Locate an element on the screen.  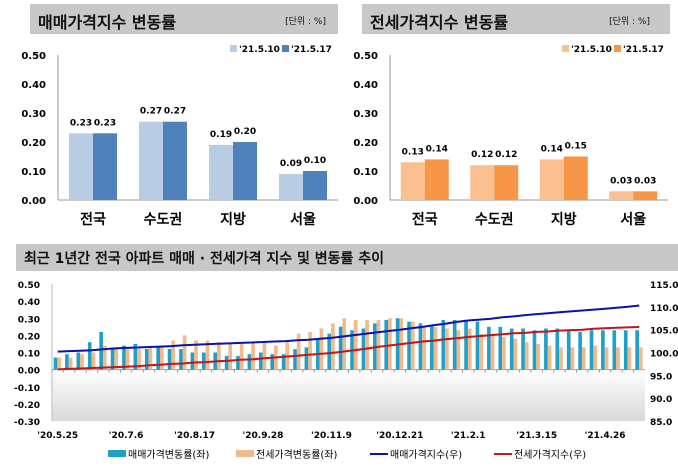
category-label: 지방 is located at coordinates (564, 219).